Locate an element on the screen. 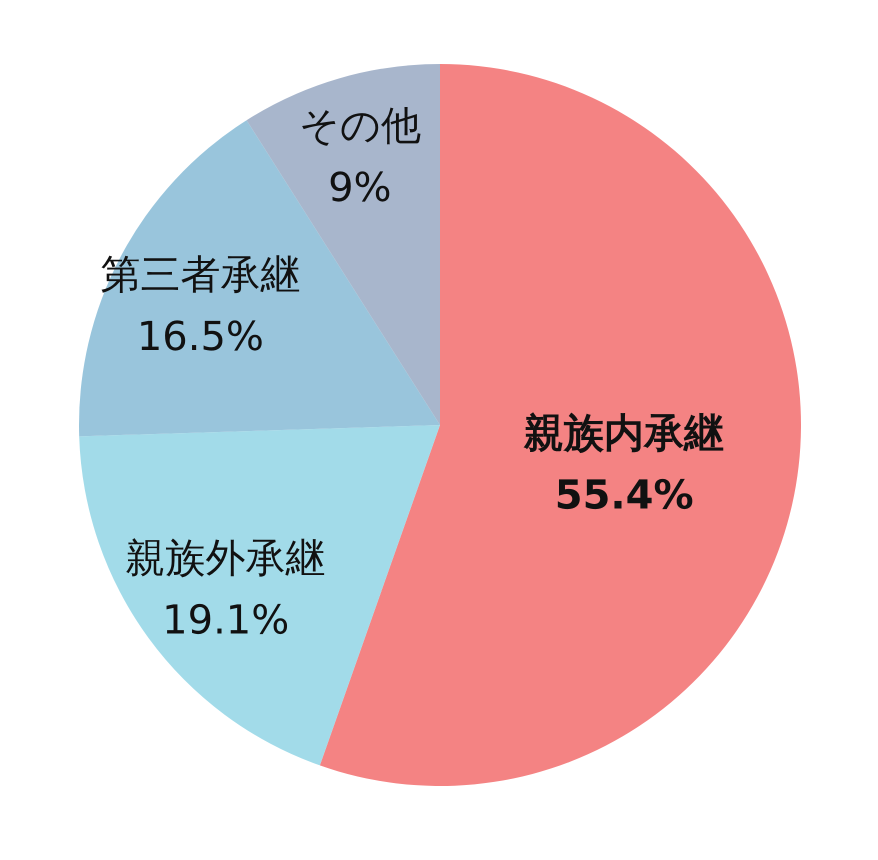 This screenshot has height=860, width=878. slice-label: 親族内承継 is located at coordinates (623, 433).